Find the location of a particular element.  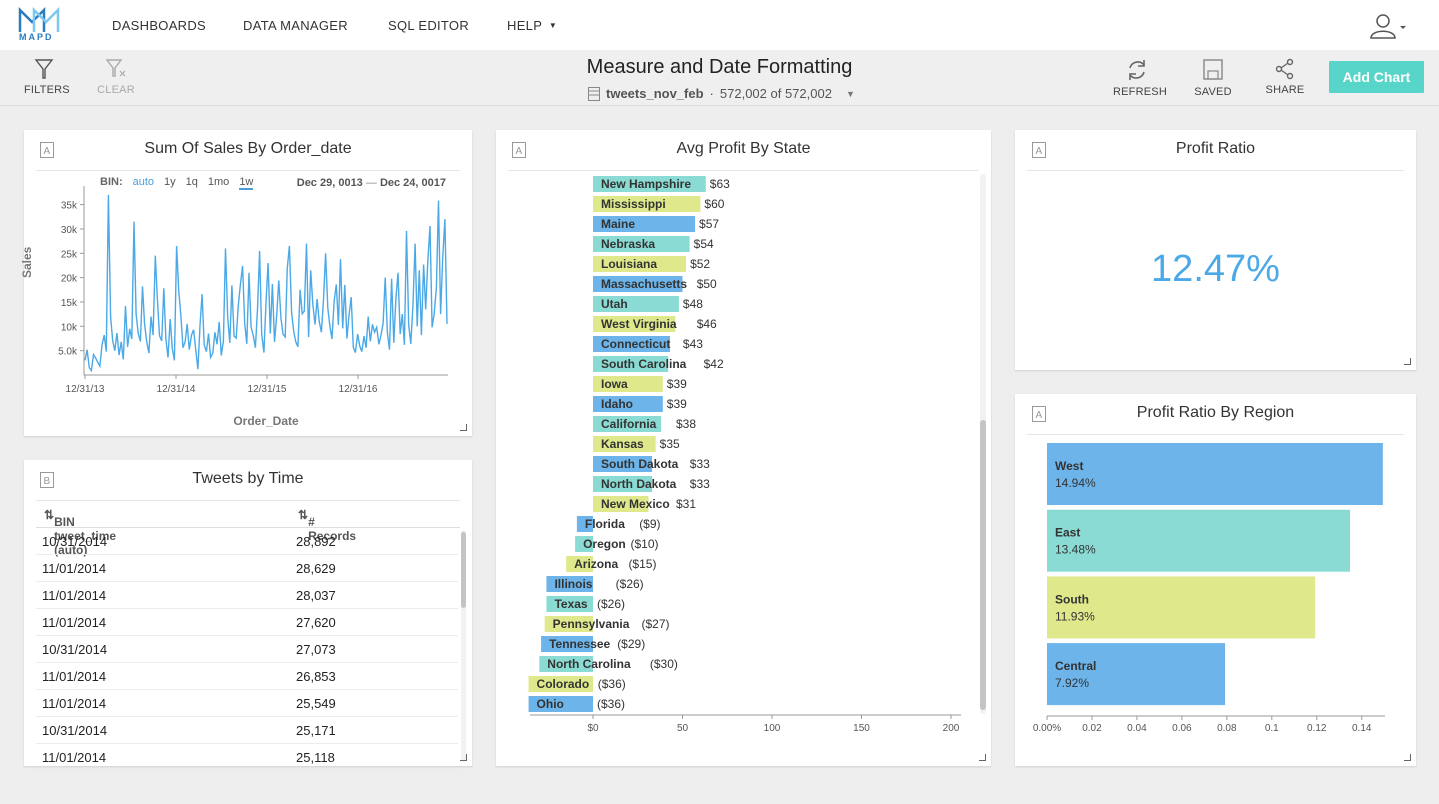

divider is located at coordinates (1215, 434).